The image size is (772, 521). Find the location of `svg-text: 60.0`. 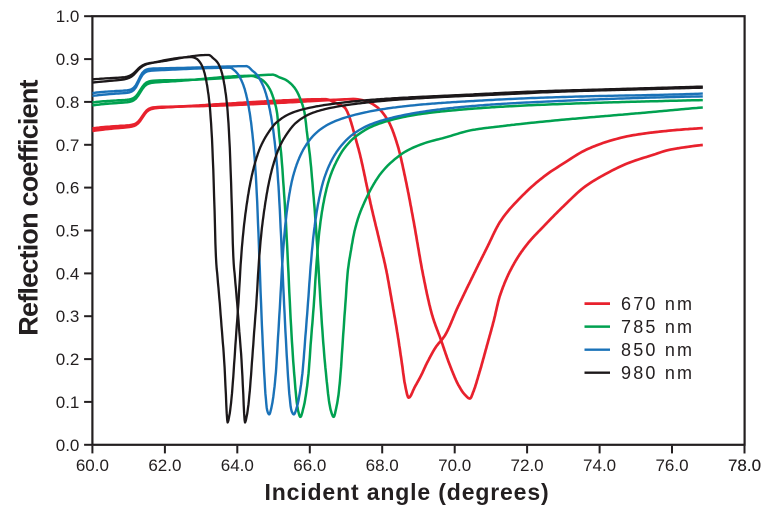

svg-text: 60.0 is located at coordinates (92, 465).